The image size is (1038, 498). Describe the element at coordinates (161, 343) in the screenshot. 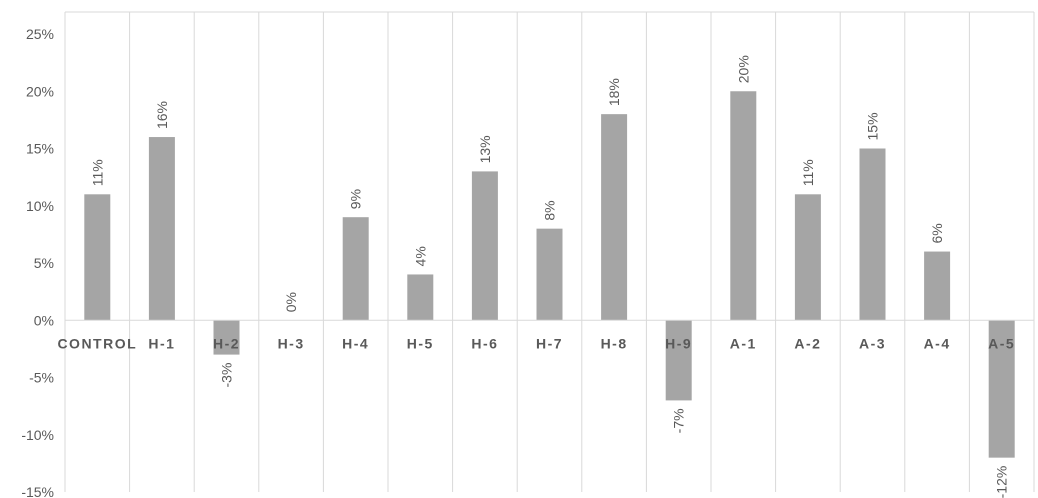

I see `x-tick-label: H-1` at that location.